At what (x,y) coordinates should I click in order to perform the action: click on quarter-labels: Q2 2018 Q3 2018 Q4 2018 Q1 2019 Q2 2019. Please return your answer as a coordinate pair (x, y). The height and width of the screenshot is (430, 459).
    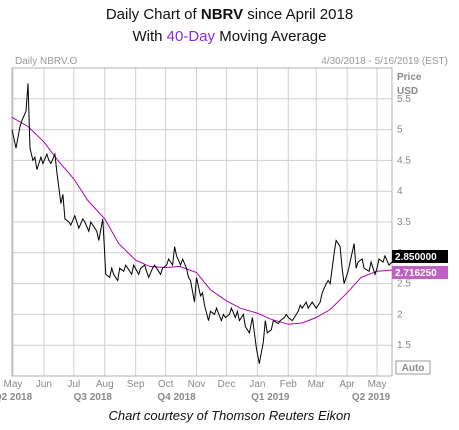
    Looking at the image, I should click on (195, 397).